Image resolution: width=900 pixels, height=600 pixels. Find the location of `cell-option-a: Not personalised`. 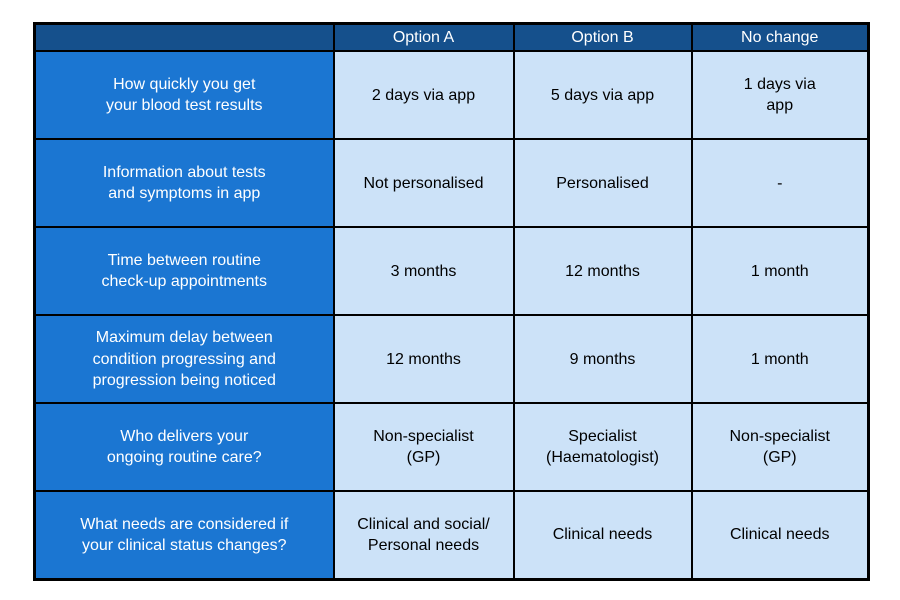

cell-option-a: Not personalised is located at coordinates (423, 183).